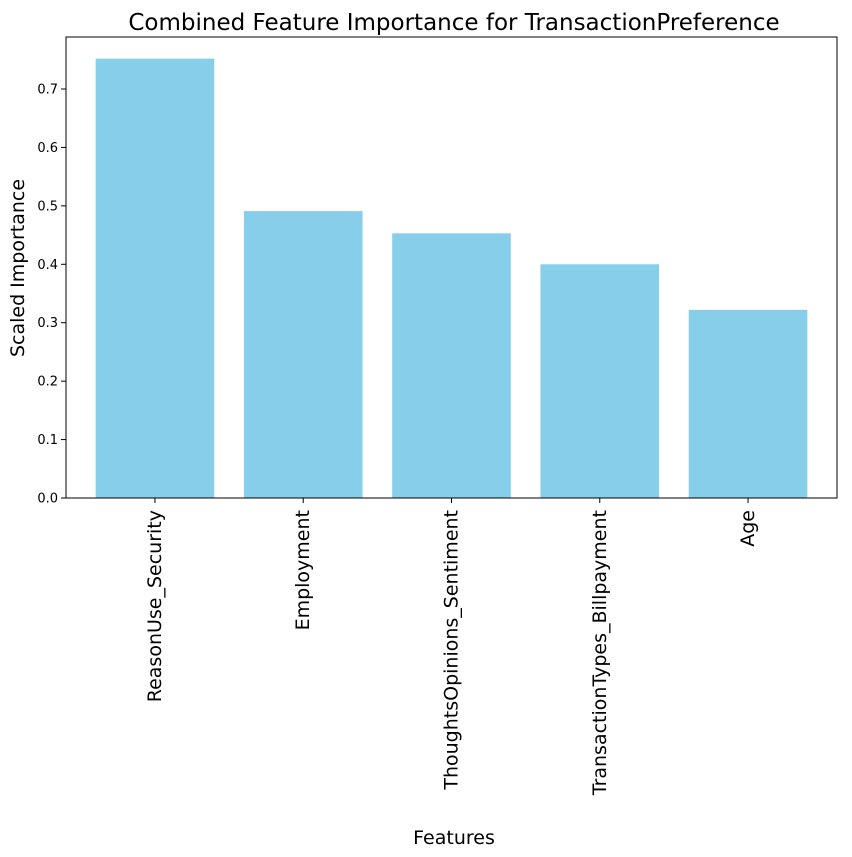 This screenshot has width=852, height=857. Describe the element at coordinates (303, 570) in the screenshot. I see `x-tick-label: Employment` at that location.